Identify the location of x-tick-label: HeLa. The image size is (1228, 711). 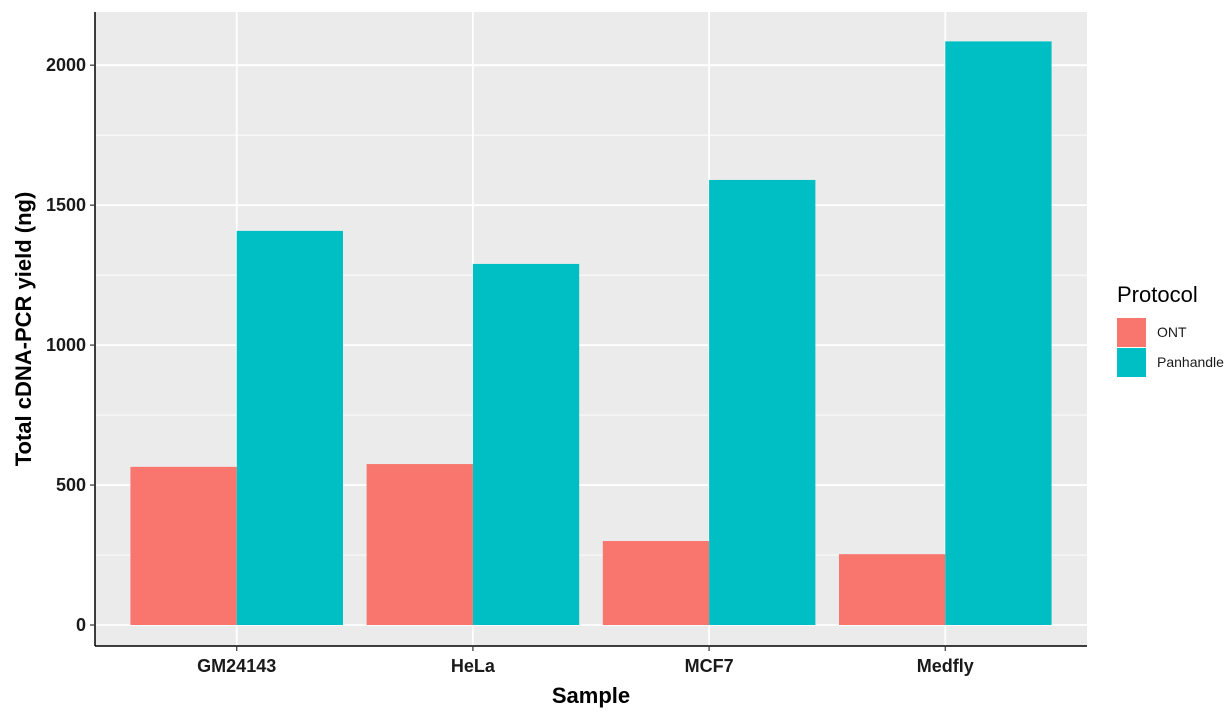
(473, 666).